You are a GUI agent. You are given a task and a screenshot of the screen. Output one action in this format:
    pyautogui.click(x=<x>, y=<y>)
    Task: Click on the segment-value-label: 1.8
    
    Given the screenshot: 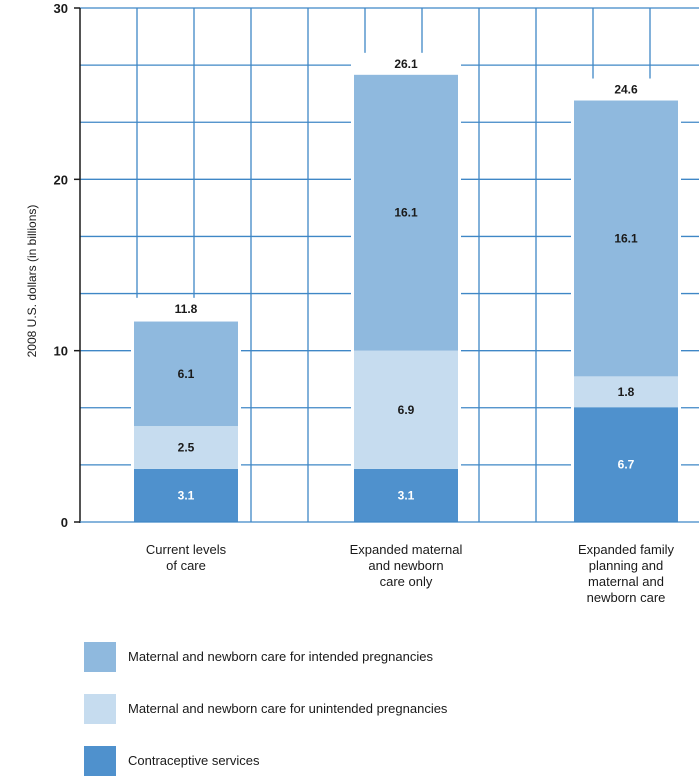 What is the action you would take?
    pyautogui.click(x=626, y=392)
    